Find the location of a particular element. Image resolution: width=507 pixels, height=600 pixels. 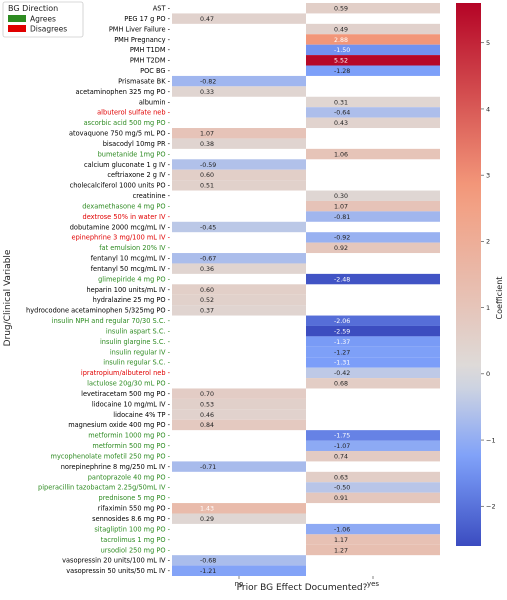

cell-value-label: -0.59 is located at coordinates (208, 165).